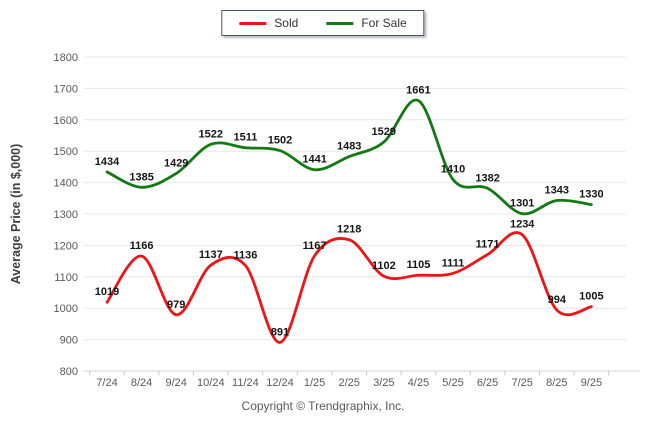 This screenshot has height=434, width=646. I want to click on for-sale-data-label: 1441, so click(314, 160).